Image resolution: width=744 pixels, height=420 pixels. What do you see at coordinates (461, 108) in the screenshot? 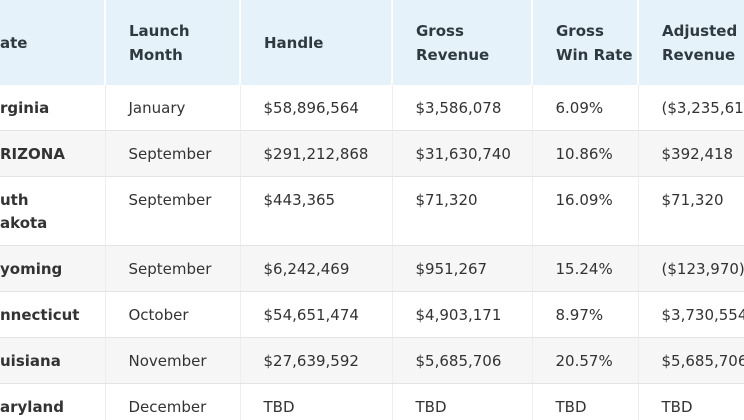
I see `table-cell: $3,586,078` at bounding box center [461, 108].